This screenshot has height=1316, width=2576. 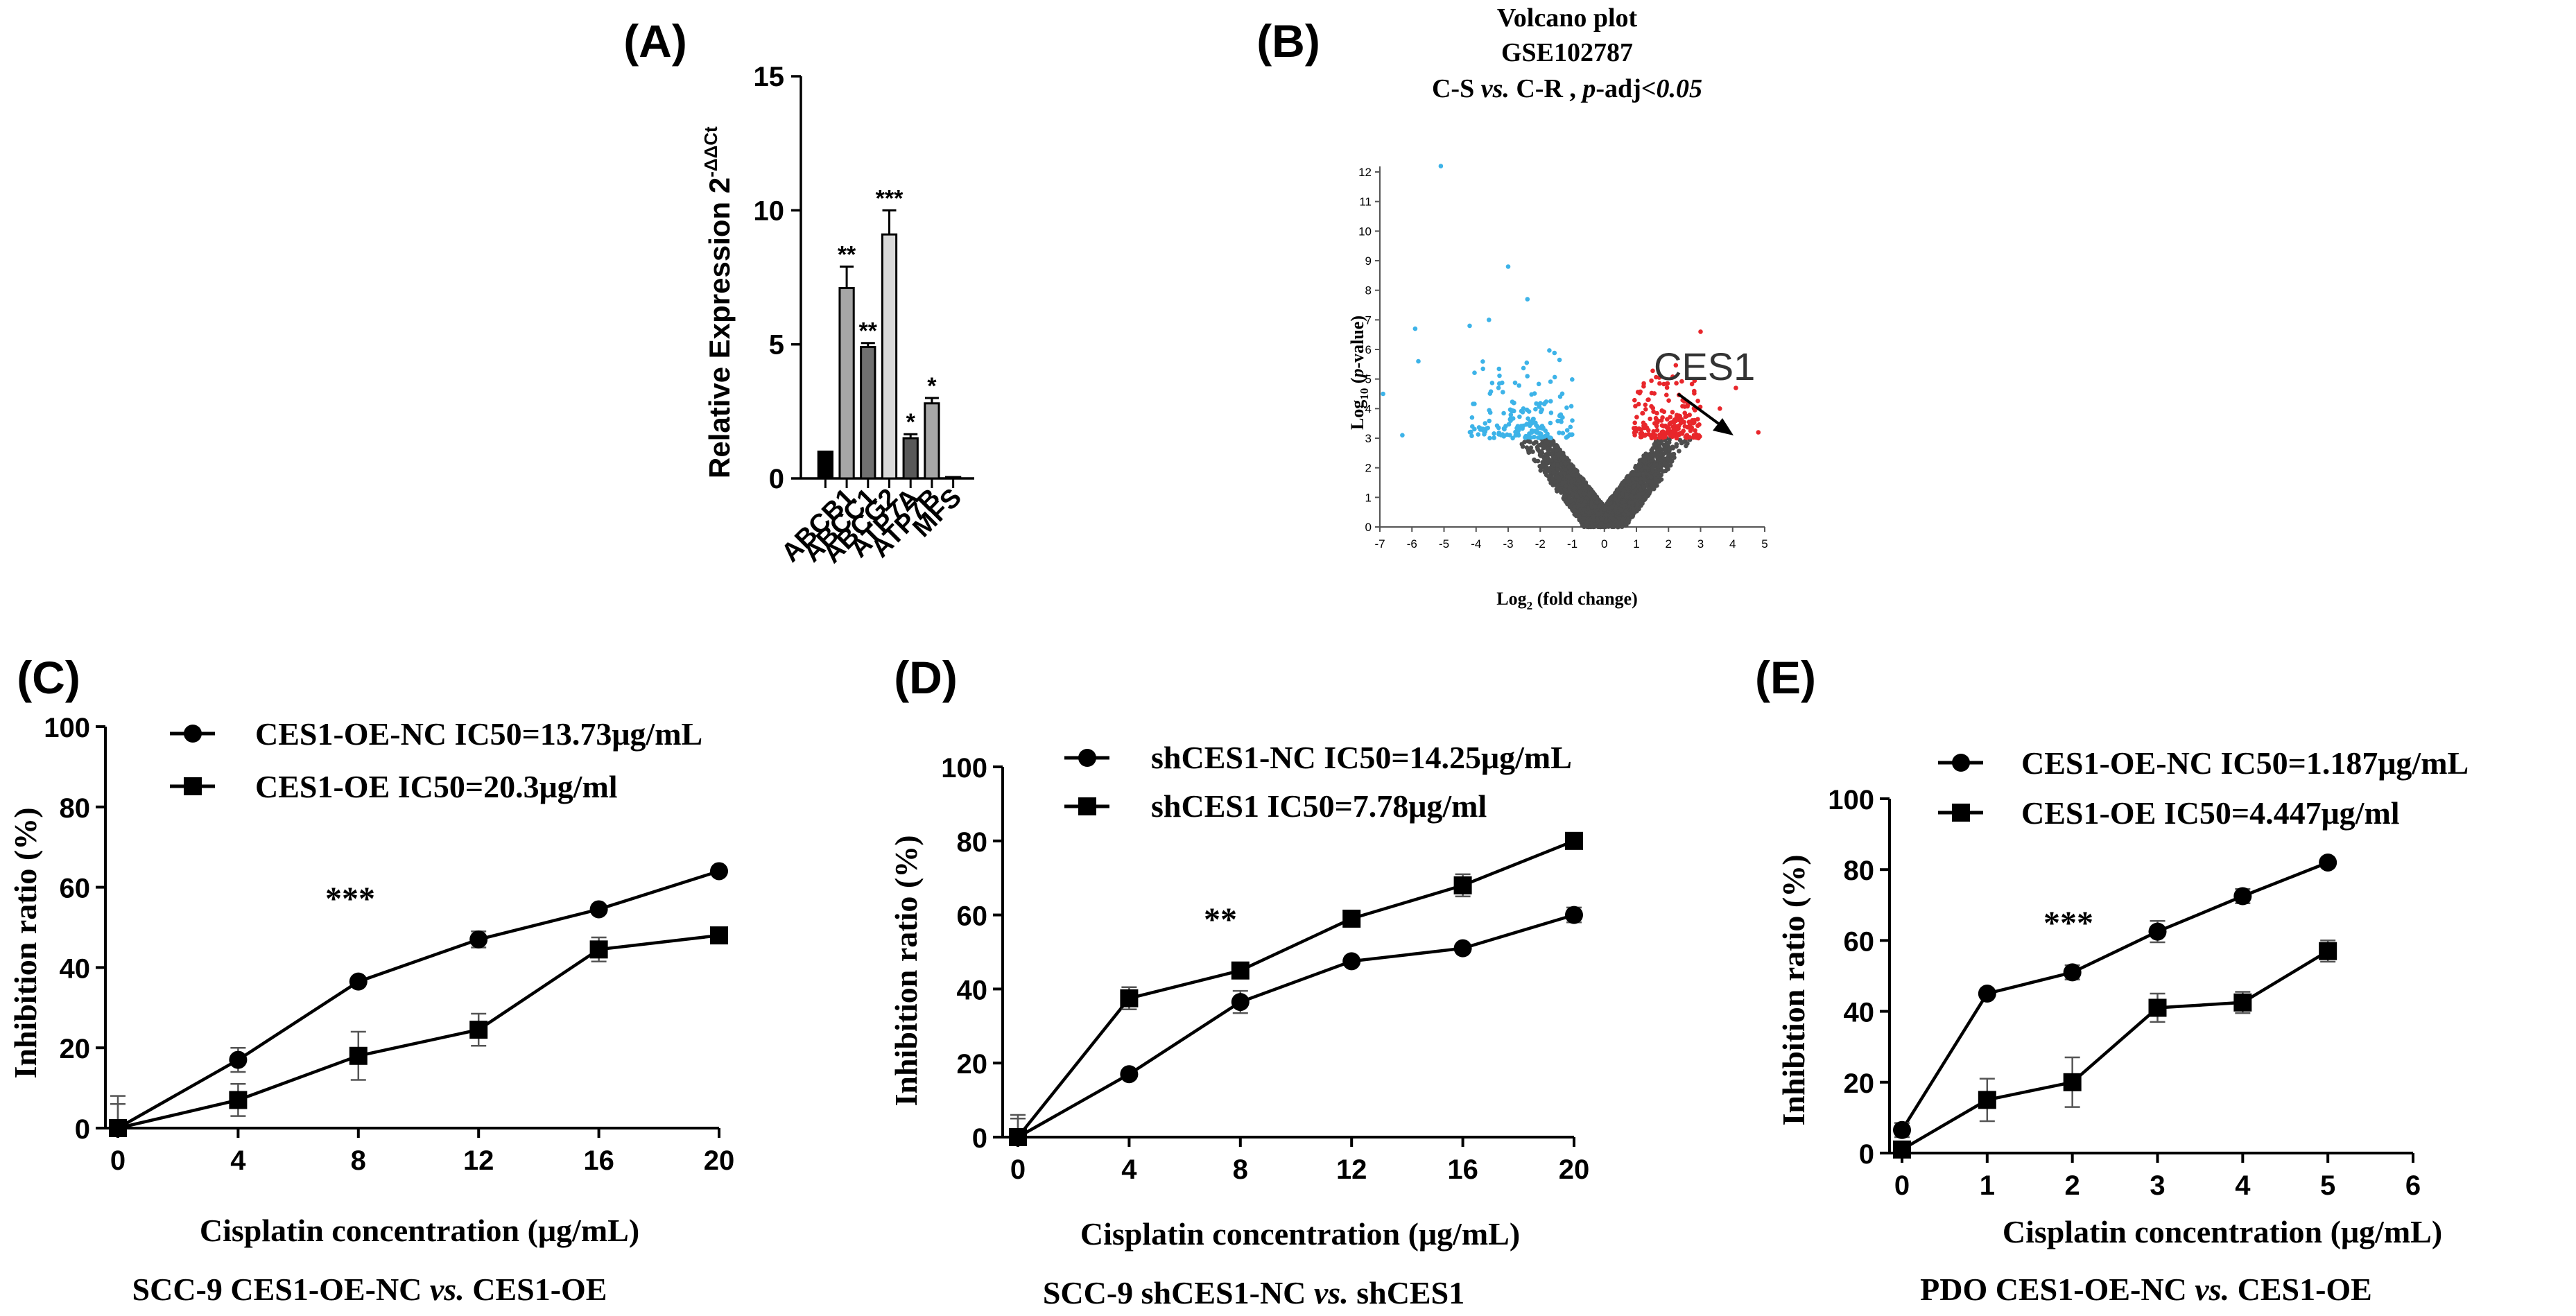 What do you see at coordinates (2245, 763) in the screenshot?
I see `panel-e-legend-series1: CES1-OE-NC IC50=1.187μg/mL` at bounding box center [2245, 763].